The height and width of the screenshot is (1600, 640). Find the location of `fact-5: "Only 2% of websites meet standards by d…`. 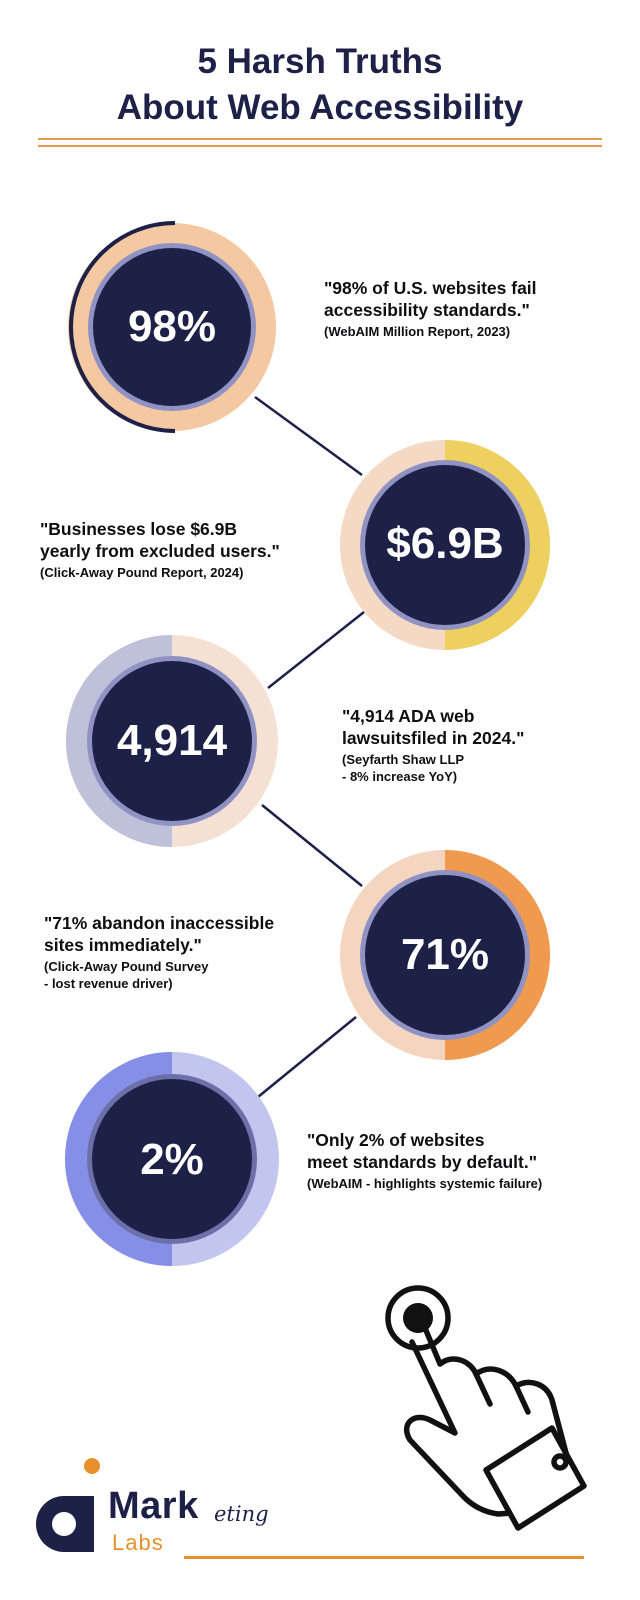

fact-5: "Only 2% of websites meet standards by d… is located at coordinates (424, 1160).